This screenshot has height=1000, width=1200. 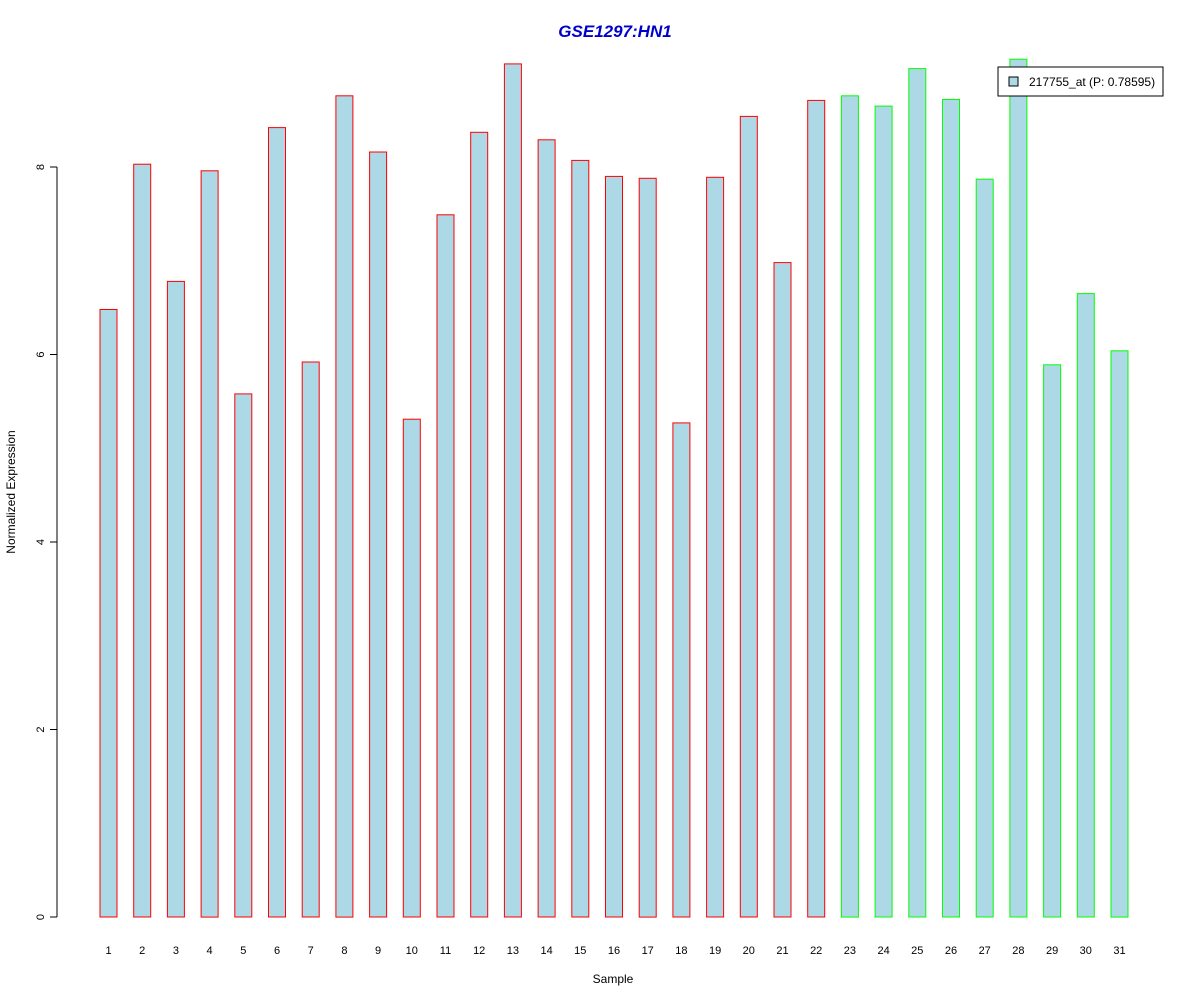 What do you see at coordinates (344, 951) in the screenshot?
I see `x-tick-label: 8` at bounding box center [344, 951].